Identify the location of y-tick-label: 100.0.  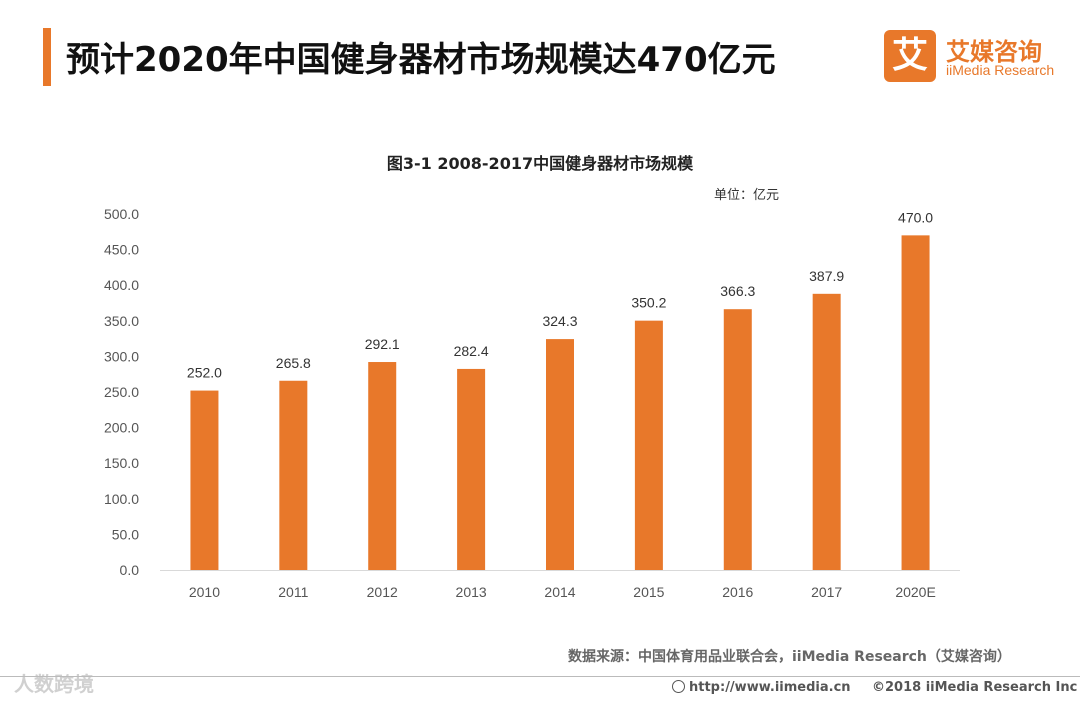
(121, 499).